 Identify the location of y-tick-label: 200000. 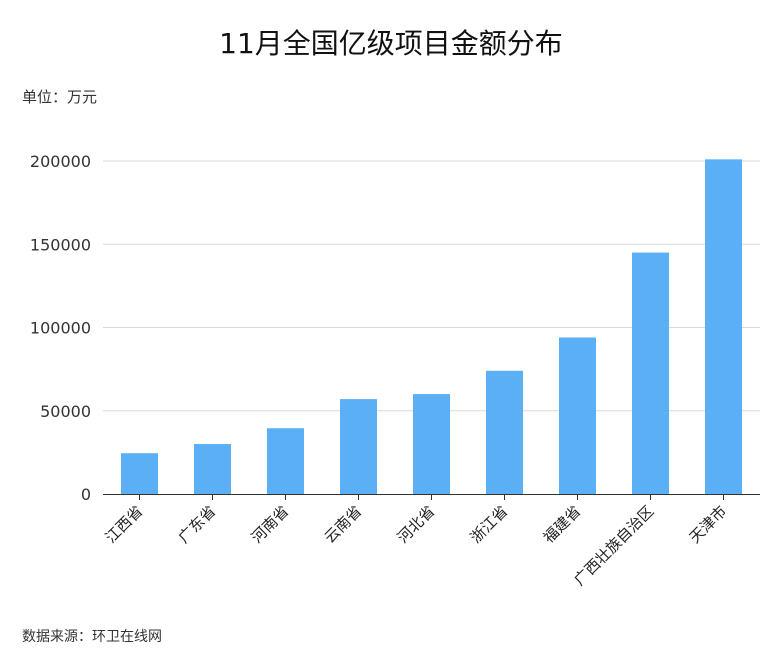
(60, 161).